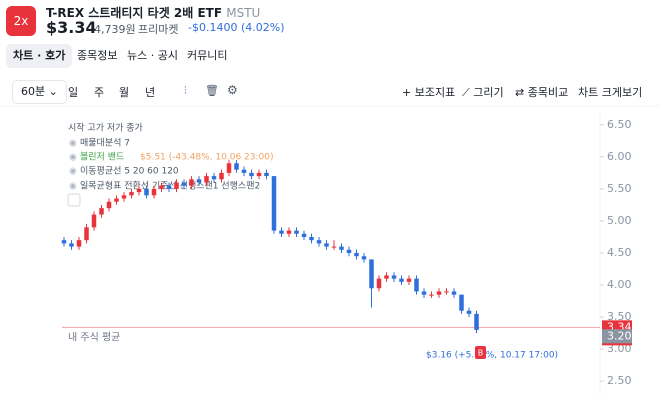  I want to click on y-tick-label: 6.00, so click(619, 156).